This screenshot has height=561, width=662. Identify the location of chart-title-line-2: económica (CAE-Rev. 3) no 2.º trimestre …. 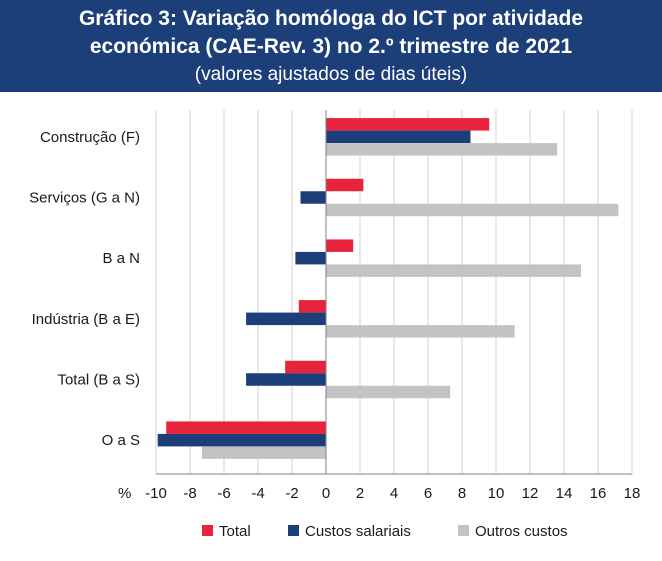
(331, 46).